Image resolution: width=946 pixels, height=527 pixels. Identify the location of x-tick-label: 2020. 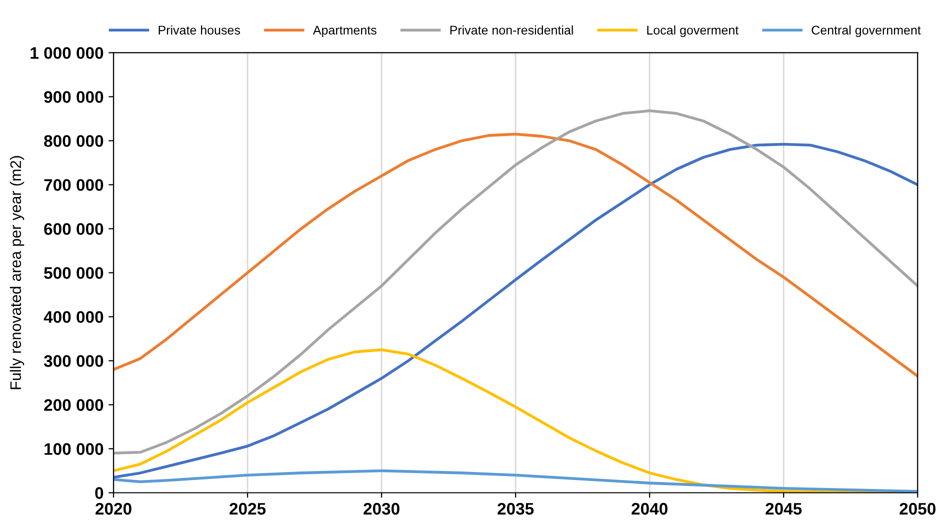
(114, 508).